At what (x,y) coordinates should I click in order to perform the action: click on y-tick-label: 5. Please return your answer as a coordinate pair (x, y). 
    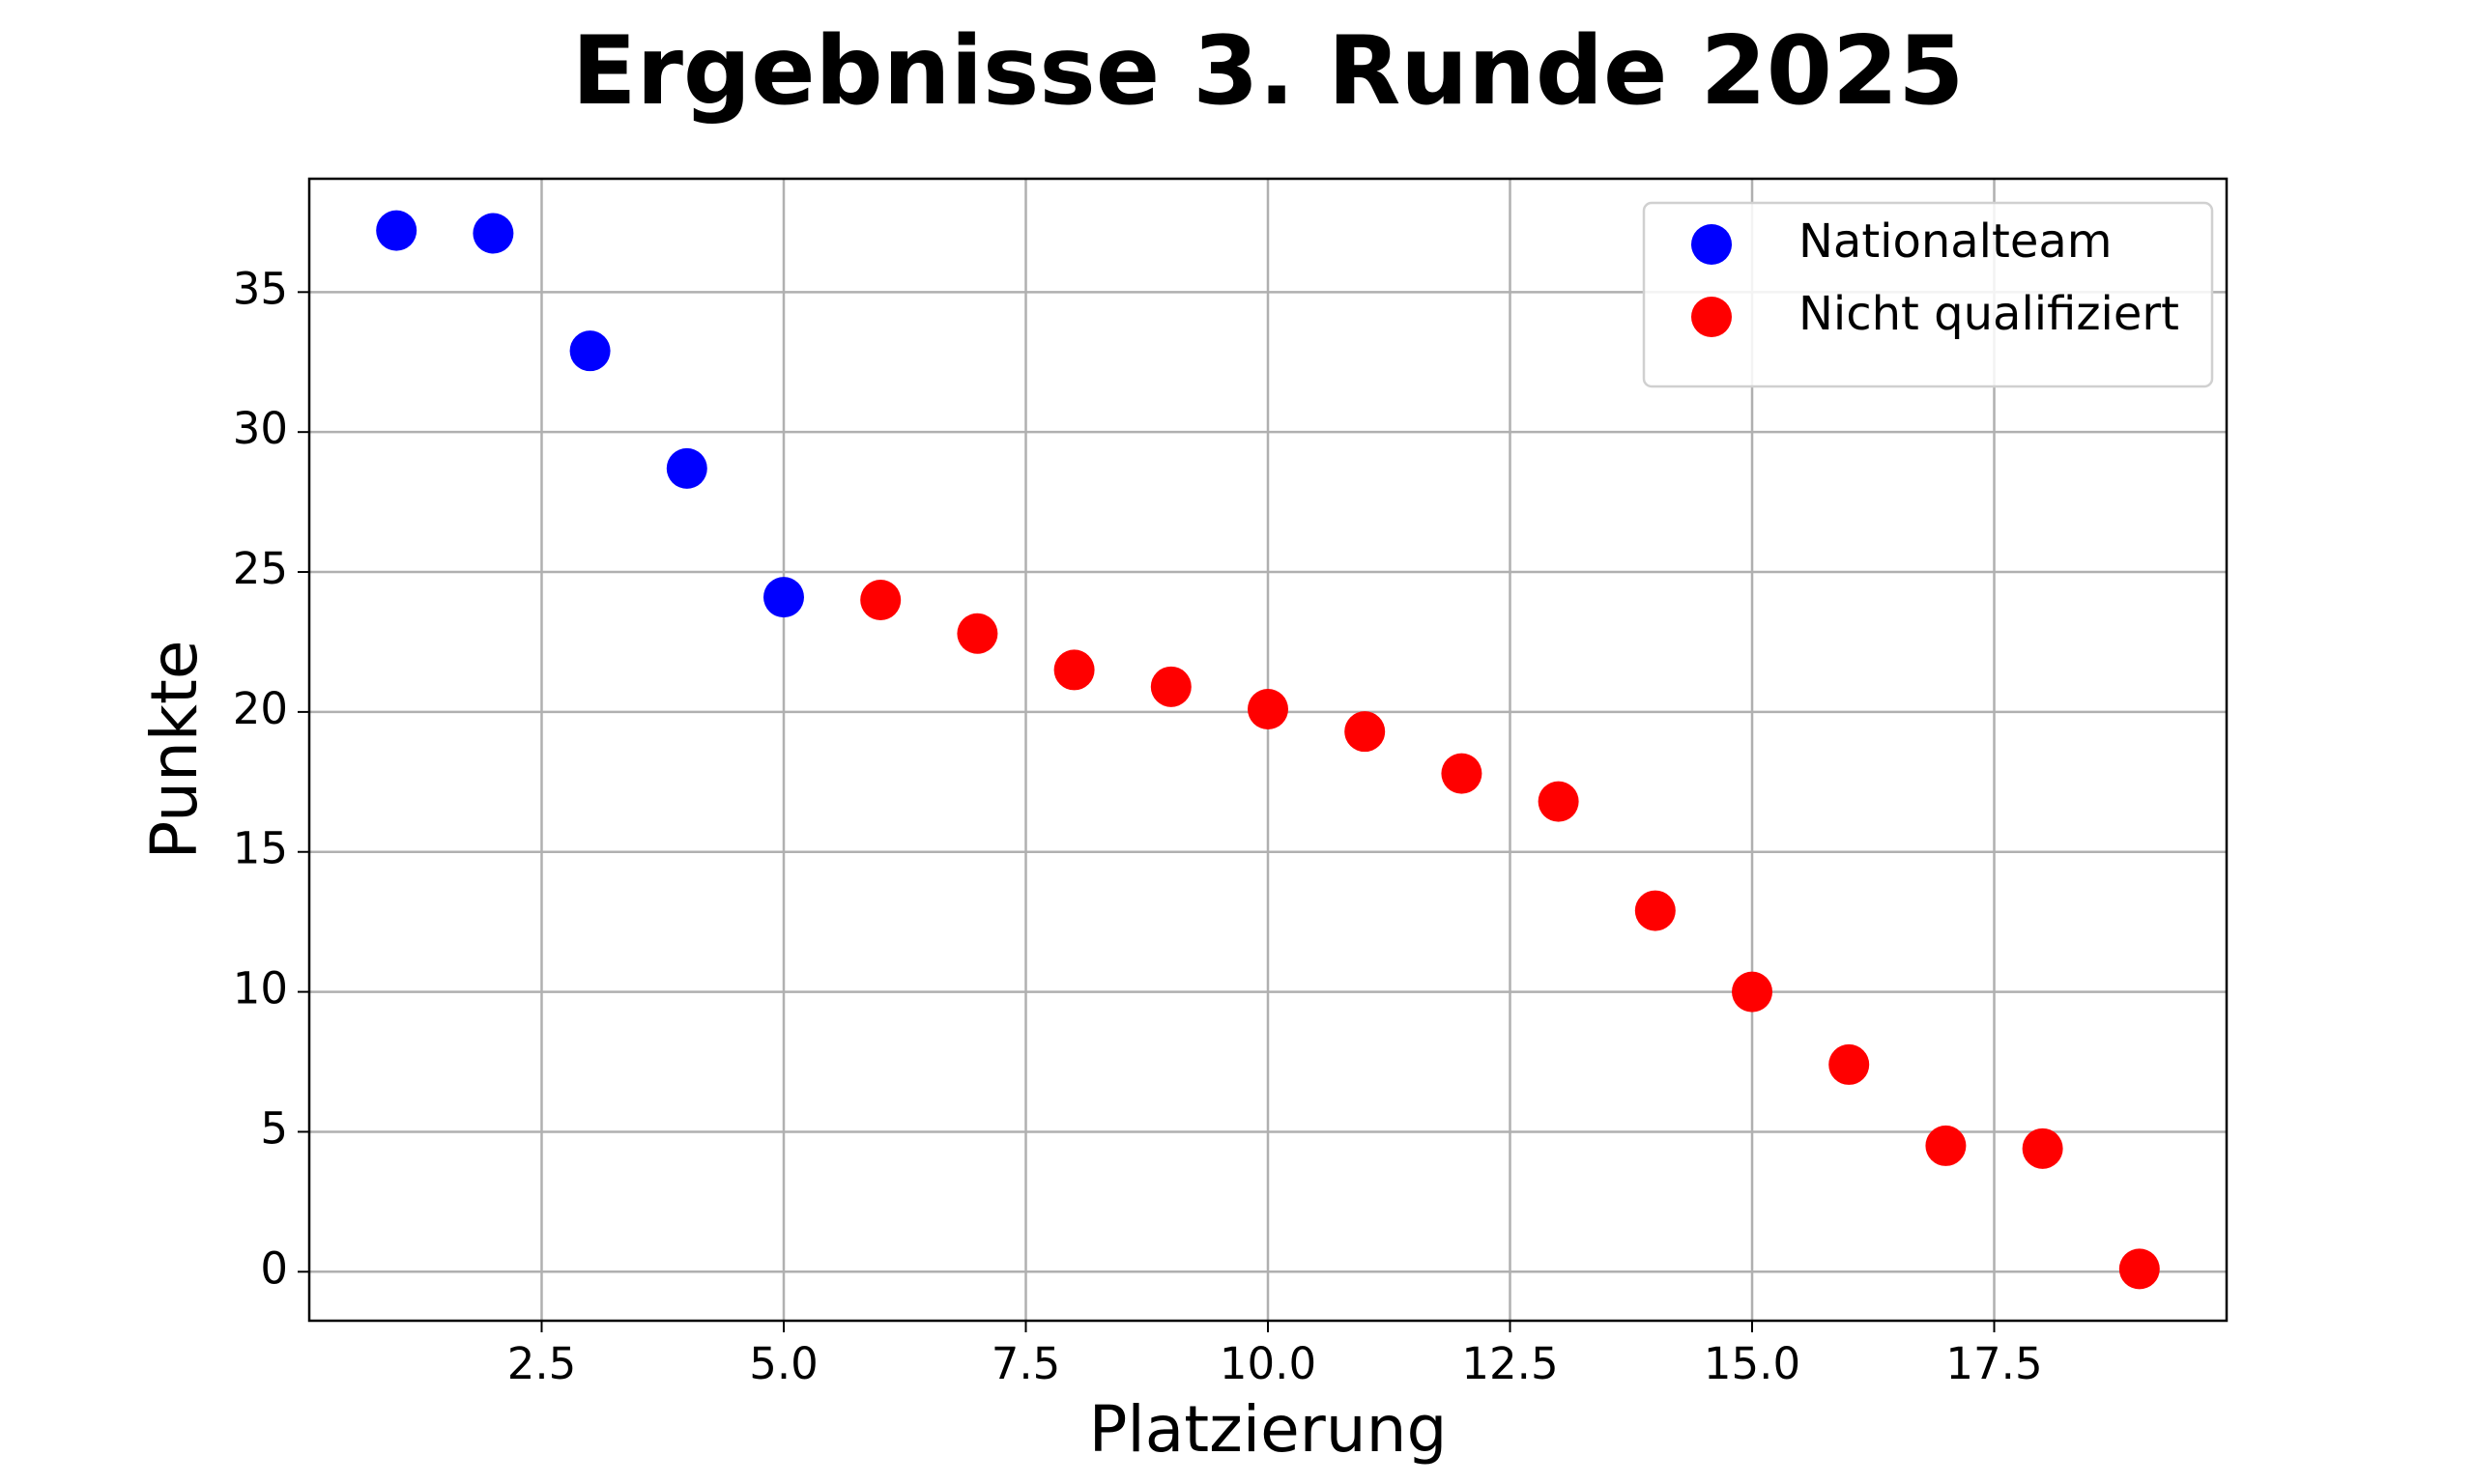
    Looking at the image, I should click on (274, 1128).